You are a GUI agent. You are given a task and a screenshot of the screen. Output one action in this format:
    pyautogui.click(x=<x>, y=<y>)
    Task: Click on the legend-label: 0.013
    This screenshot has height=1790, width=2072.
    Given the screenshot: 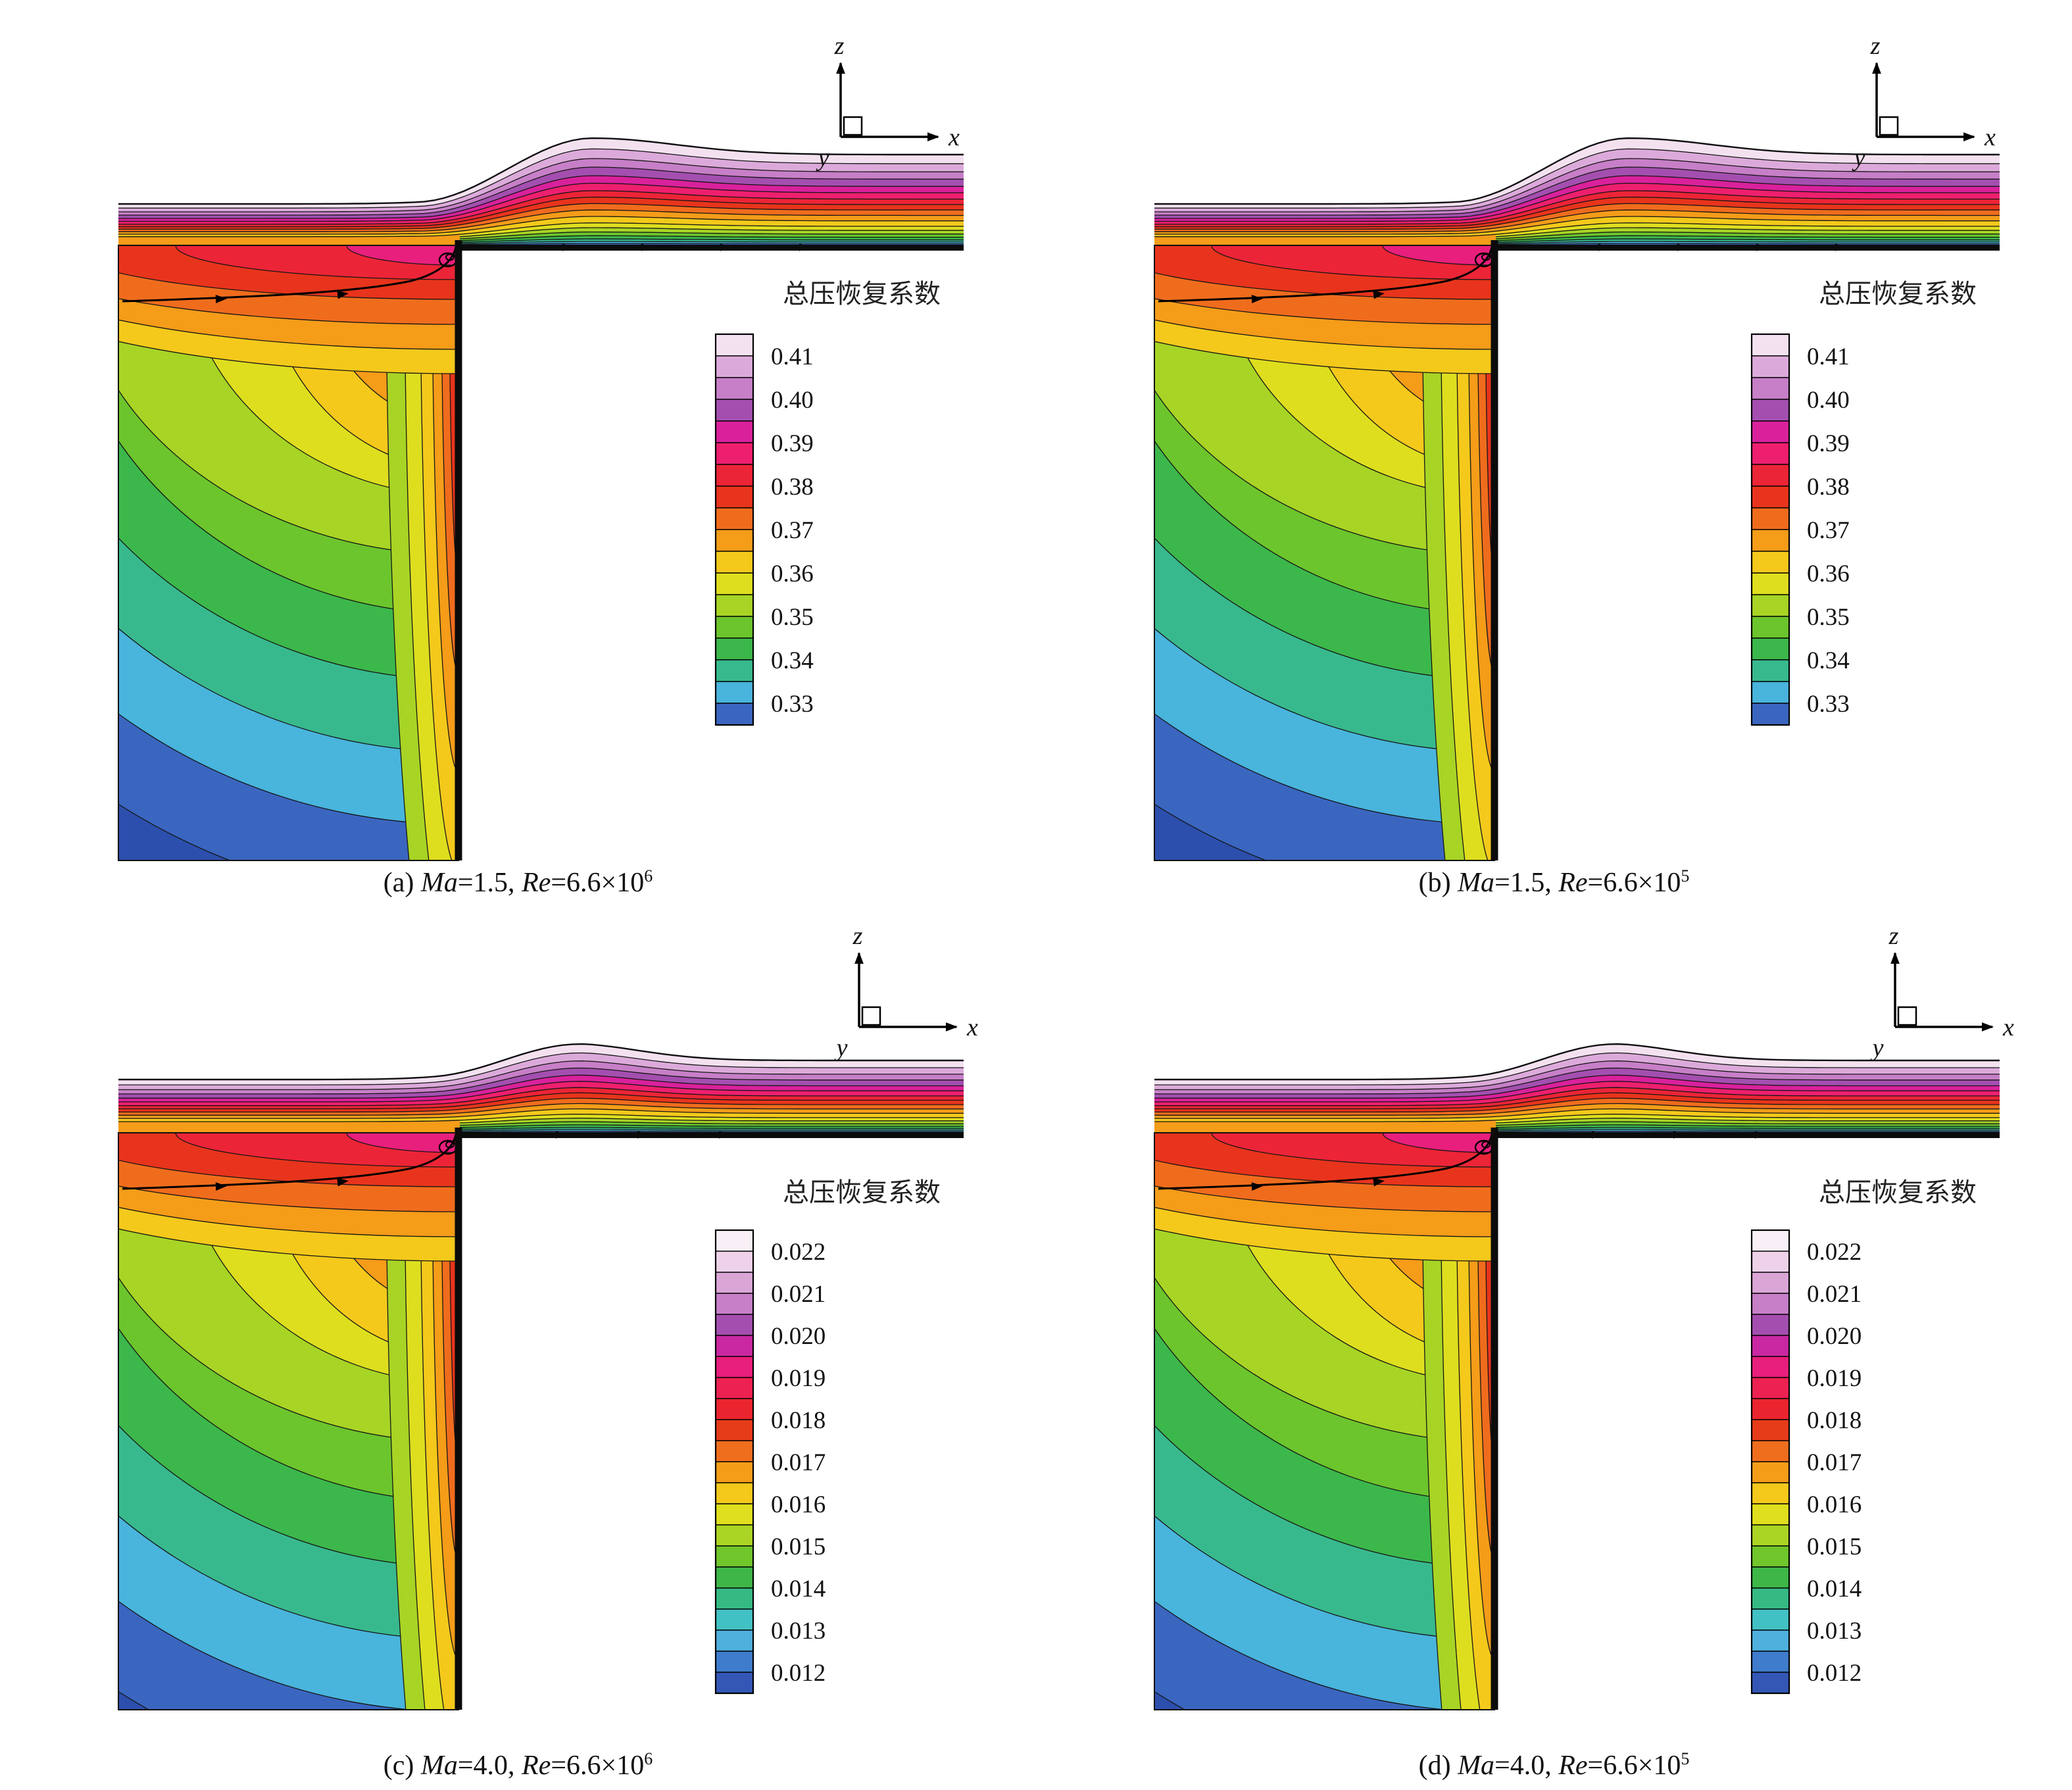 What is the action you would take?
    pyautogui.click(x=798, y=1631)
    